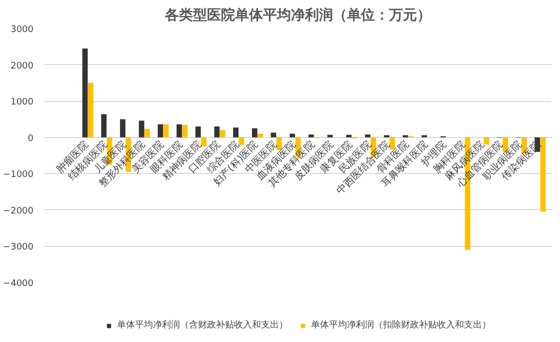  I want to click on y-tick-label: −1000, so click(18, 175).